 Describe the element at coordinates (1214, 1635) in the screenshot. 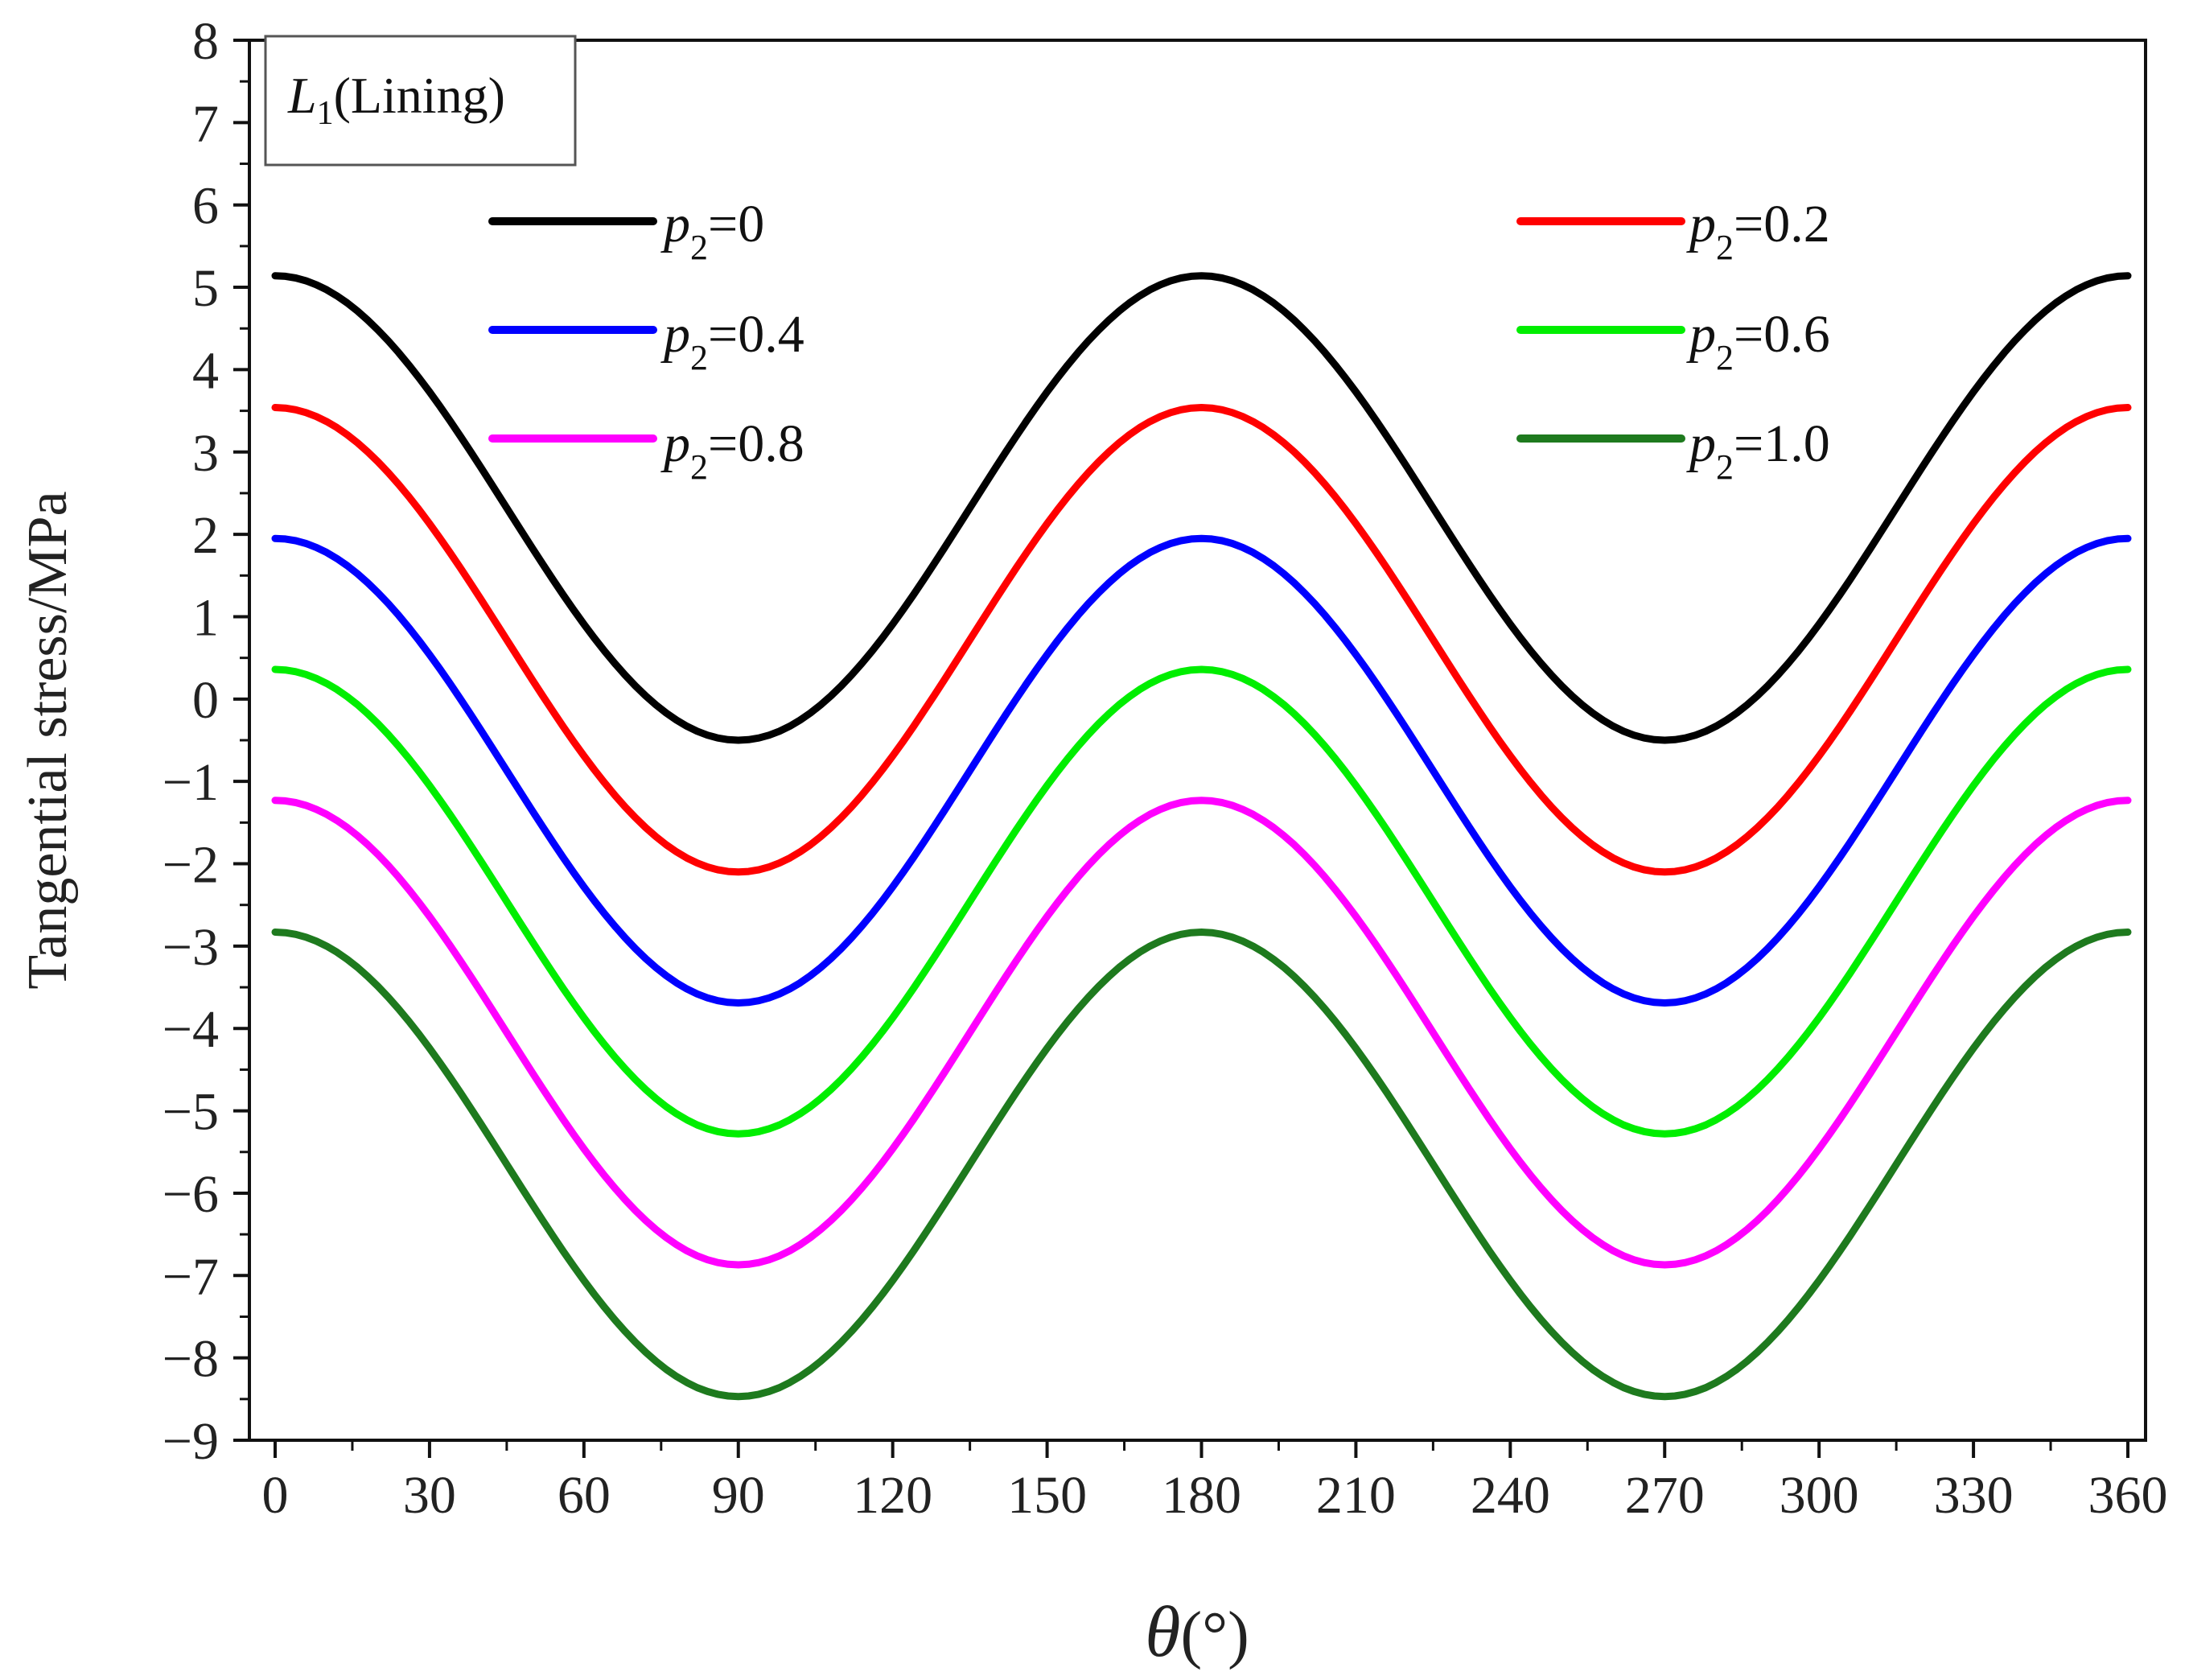

I see `x-axis-unit: (°)` at that location.